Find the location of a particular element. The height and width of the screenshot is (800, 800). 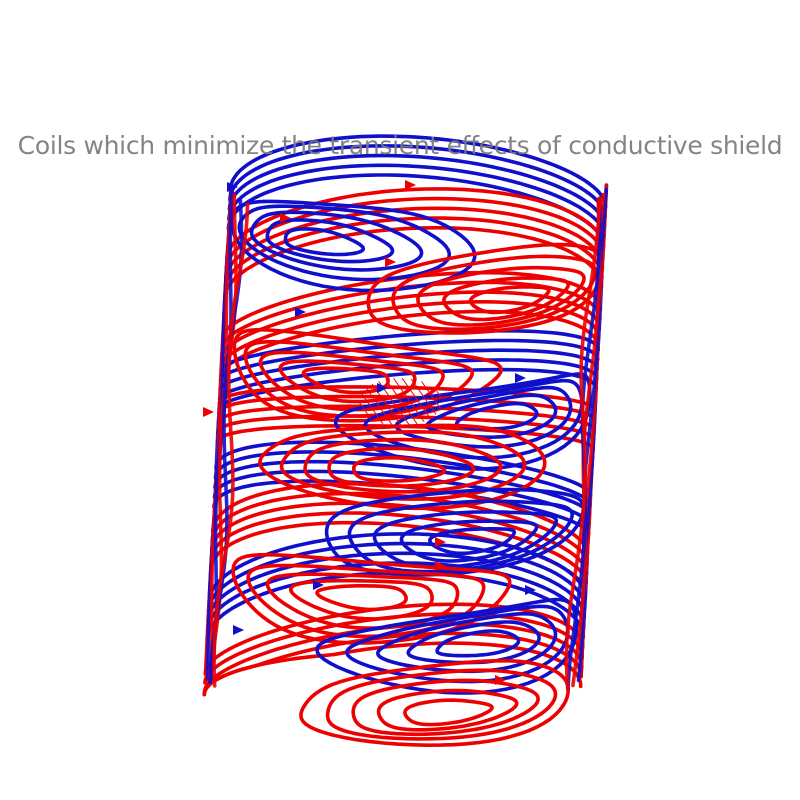

central-coil-core is located at coordinates (400, 402).